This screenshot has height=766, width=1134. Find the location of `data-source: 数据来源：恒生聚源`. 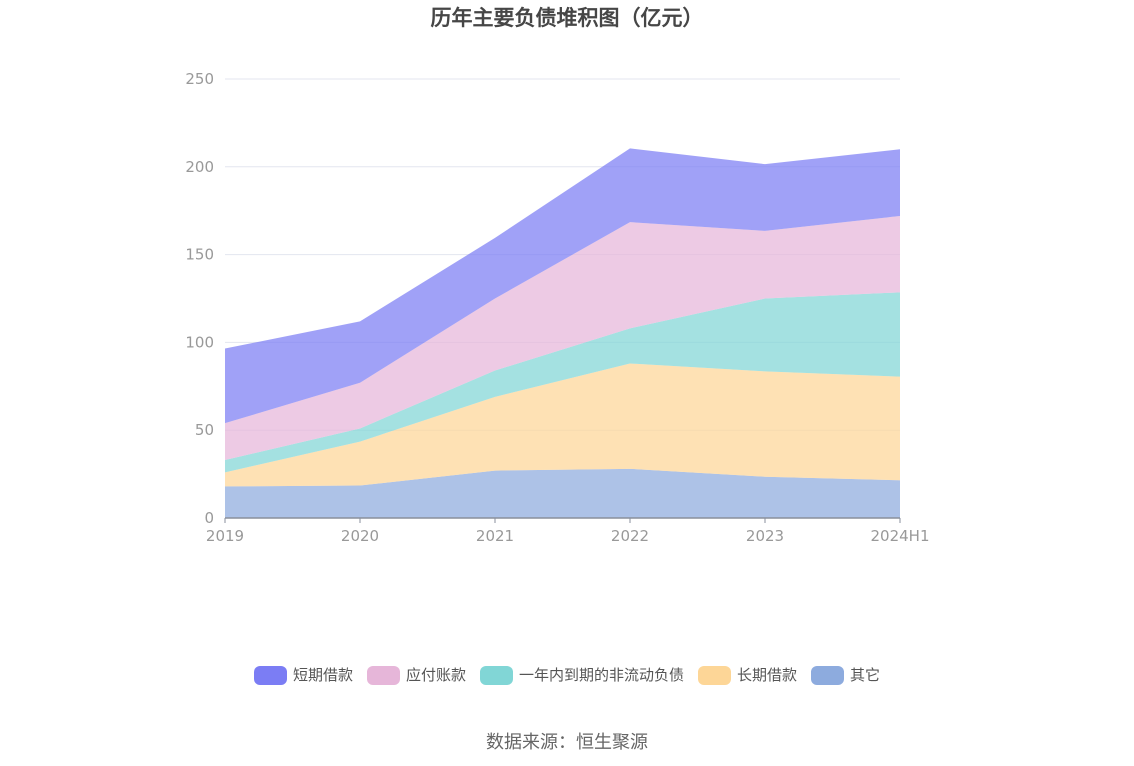

data-source: 数据来源：恒生聚源 is located at coordinates (567, 742).